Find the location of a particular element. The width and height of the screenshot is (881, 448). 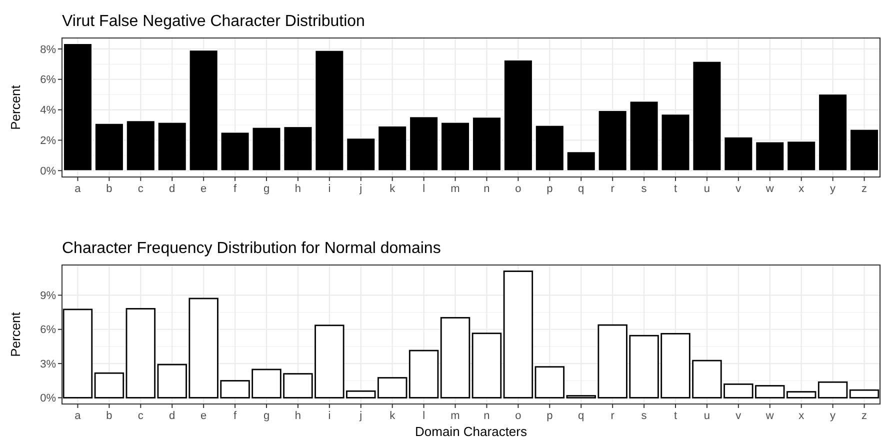

chart-title: Virut False Negative Character Distribution is located at coordinates (213, 21).